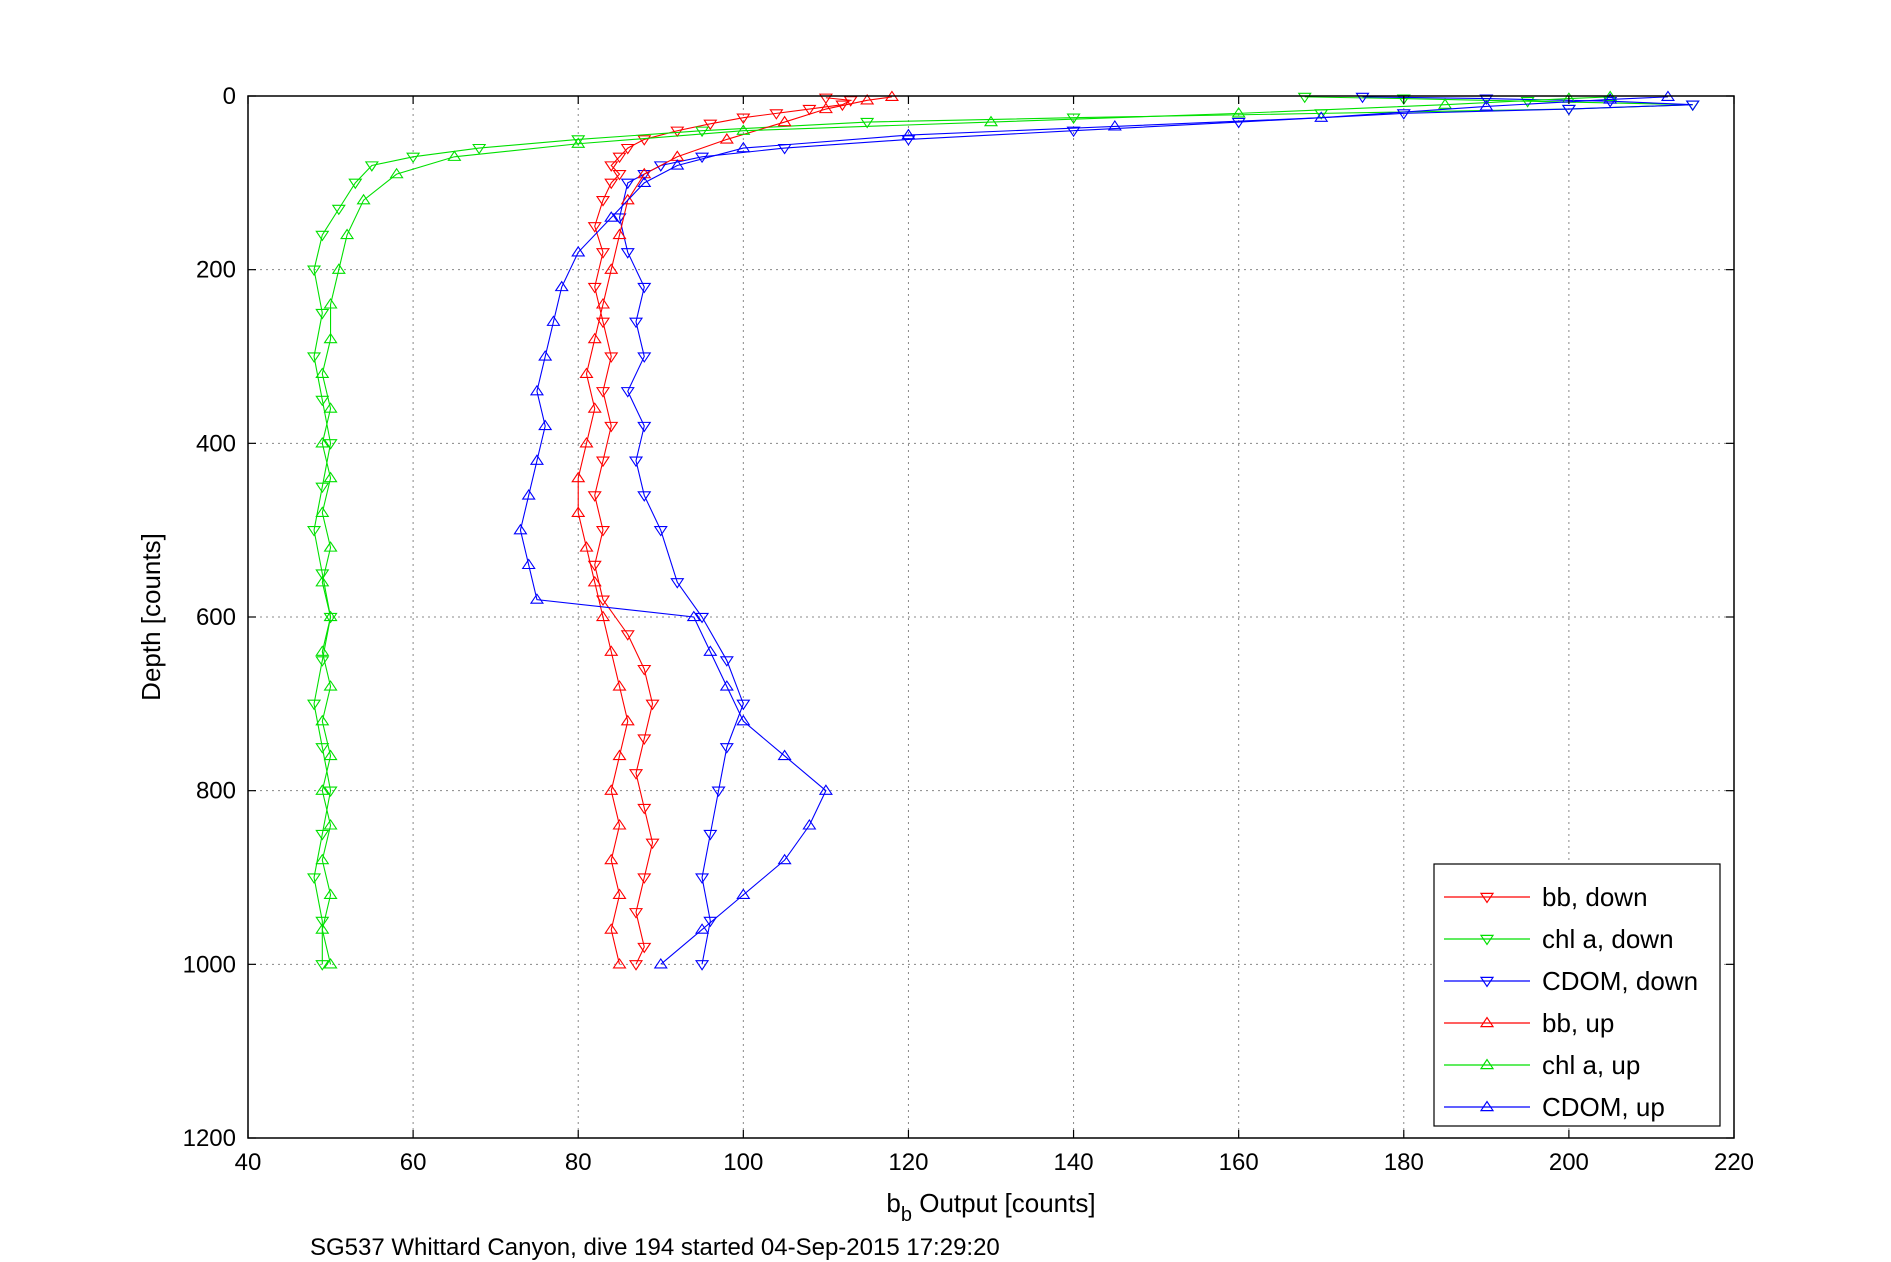  Describe the element at coordinates (413, 1162) in the screenshot. I see `x-tick-label: 60` at that location.